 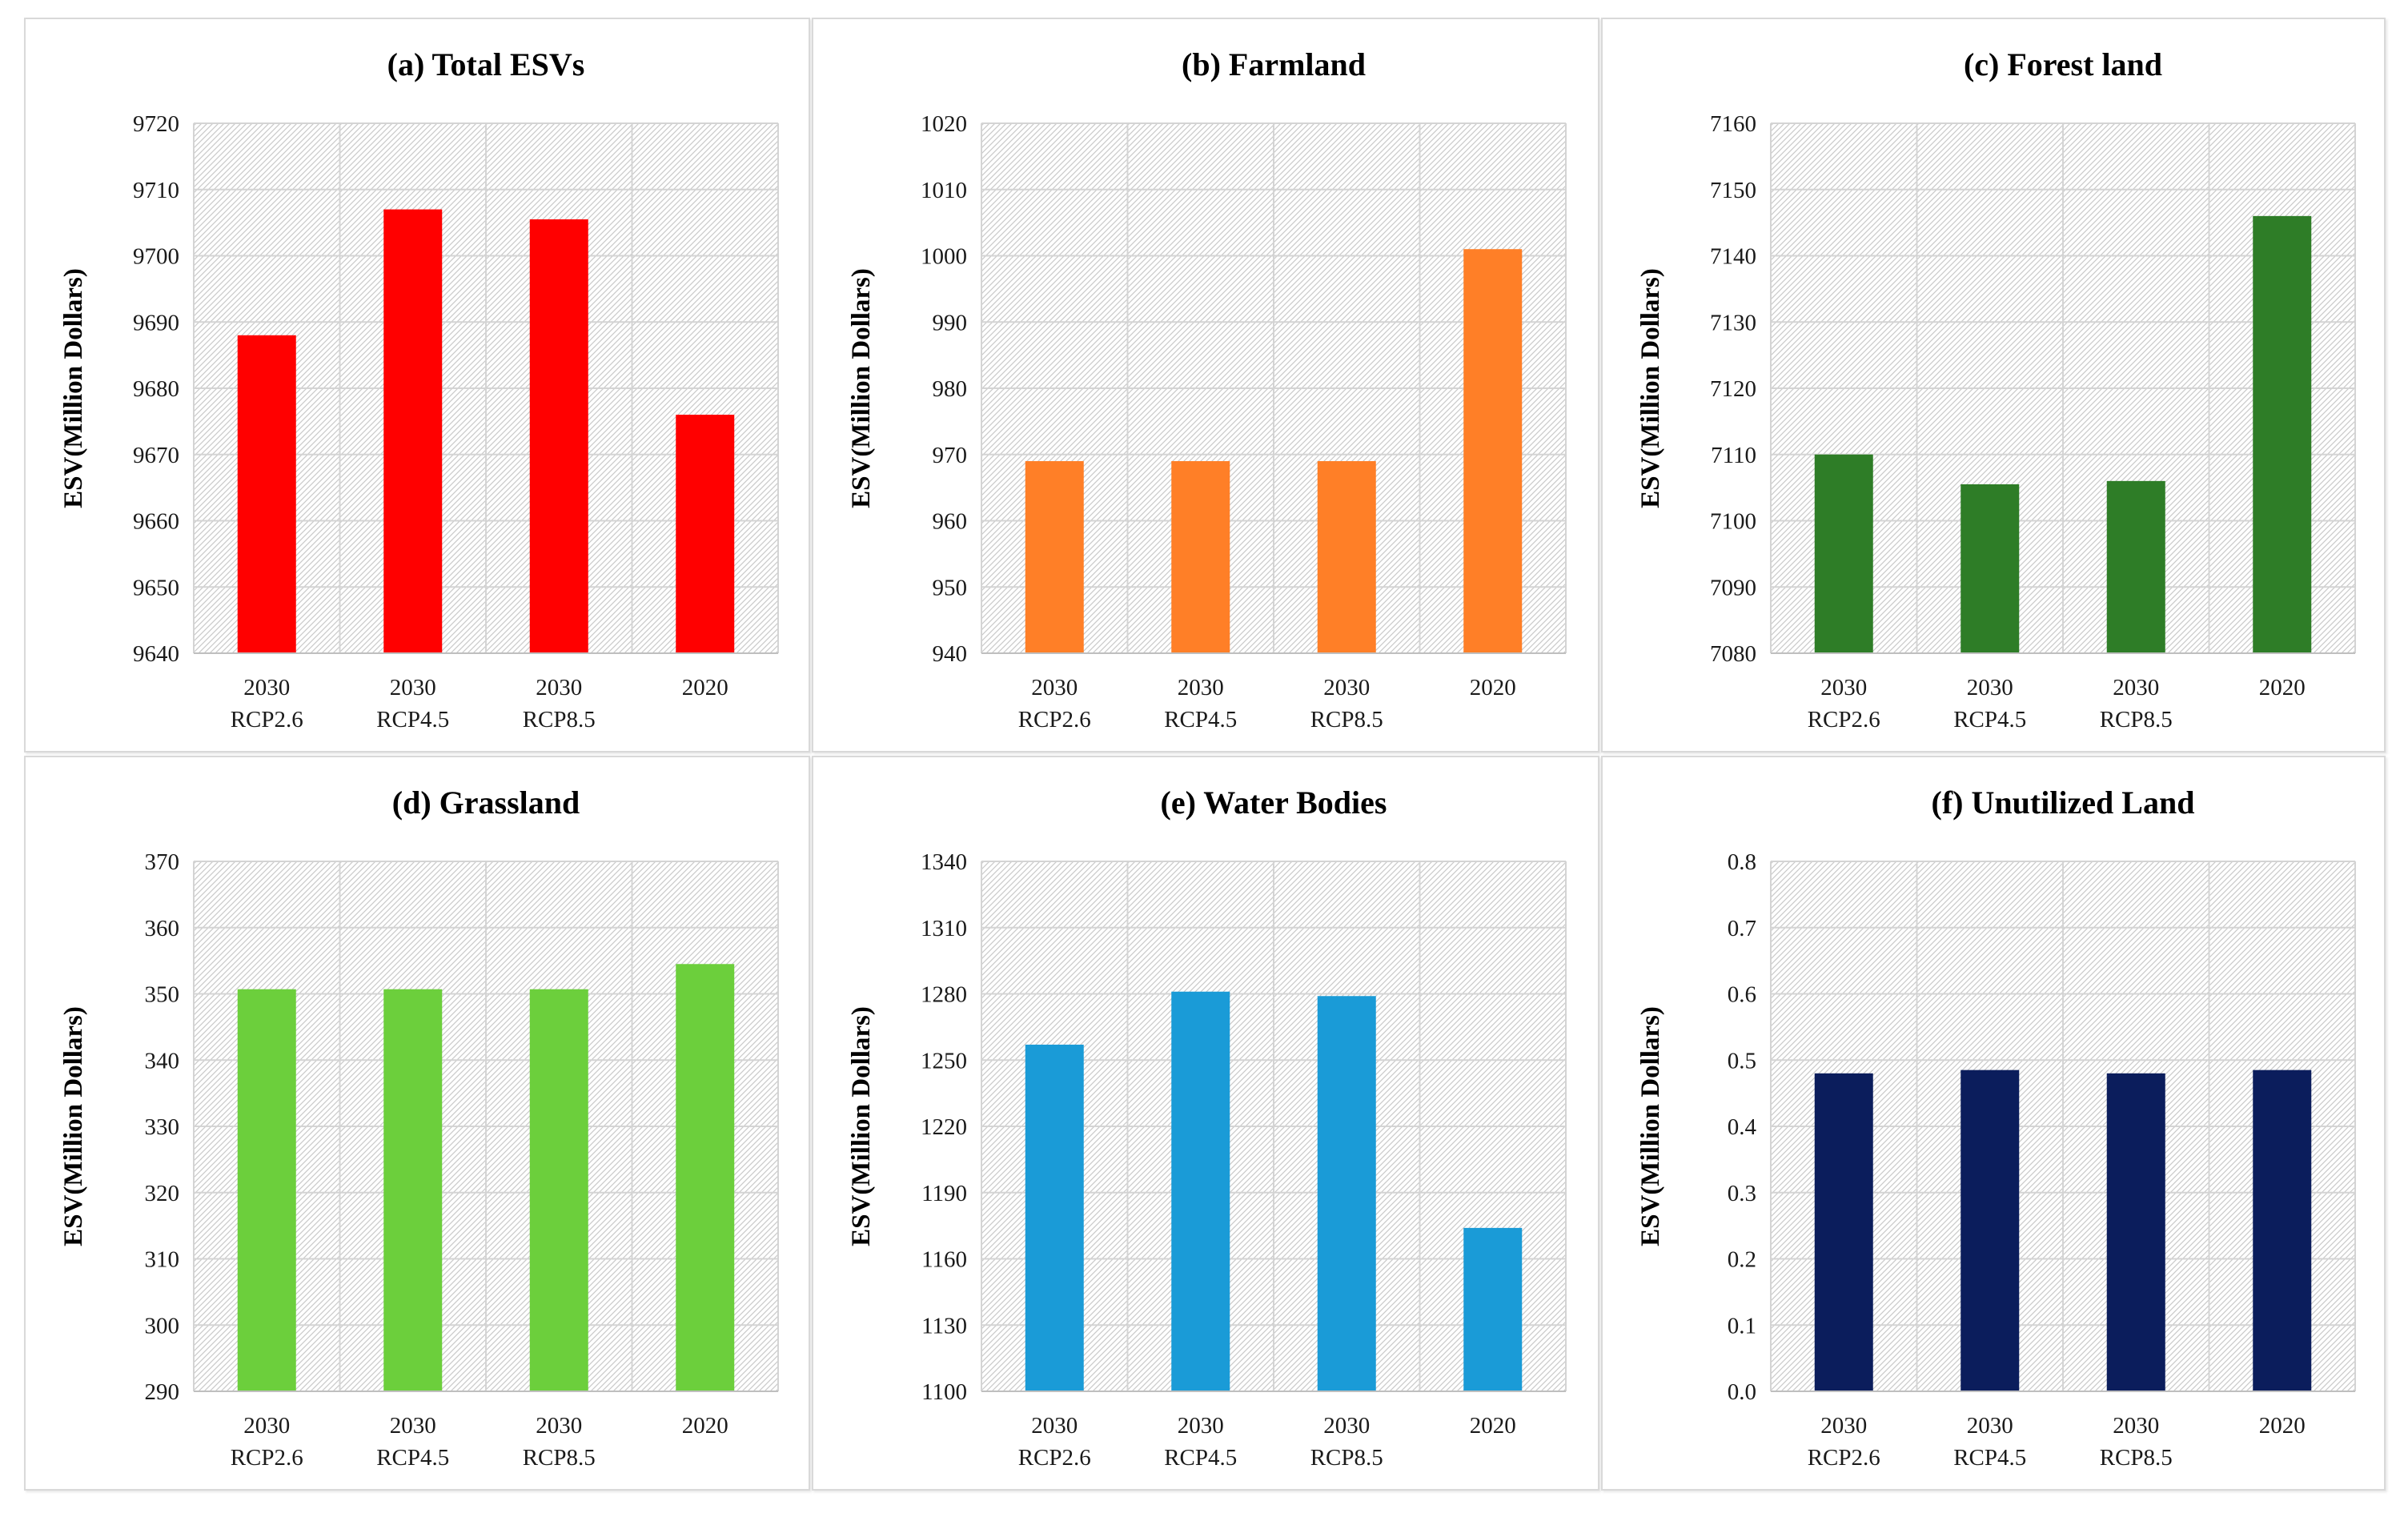 I want to click on y-tick-label: 0.2, so click(x=1742, y=1260).